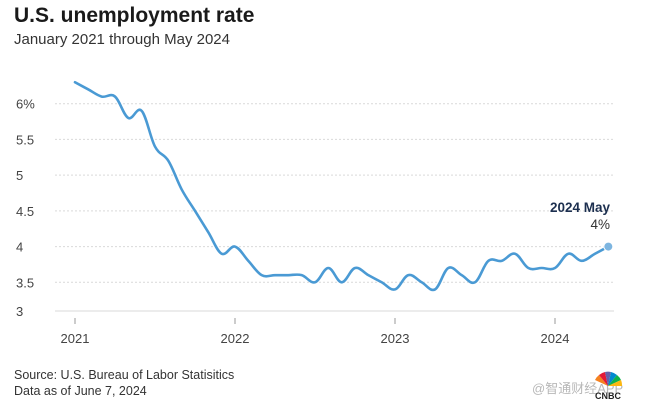 Image resolution: width=649 pixels, height=407 pixels. Describe the element at coordinates (25, 139) in the screenshot. I see `y-tick-label: 5.5` at that location.